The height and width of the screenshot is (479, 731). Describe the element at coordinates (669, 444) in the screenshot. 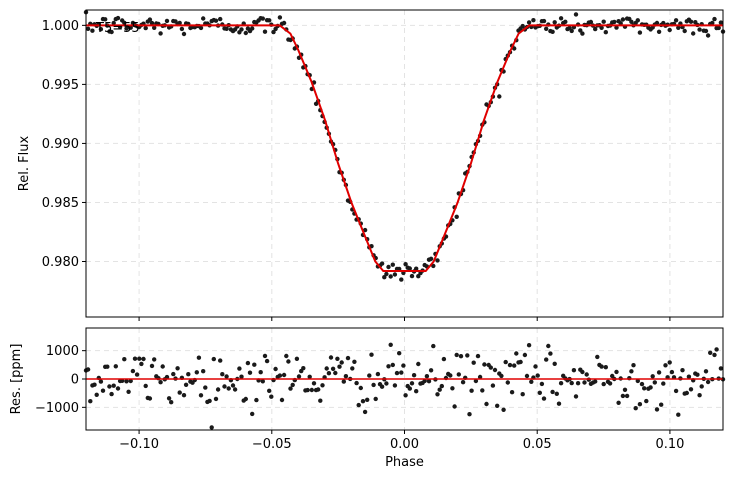

I see `x-tick-label: 0.10` at that location.